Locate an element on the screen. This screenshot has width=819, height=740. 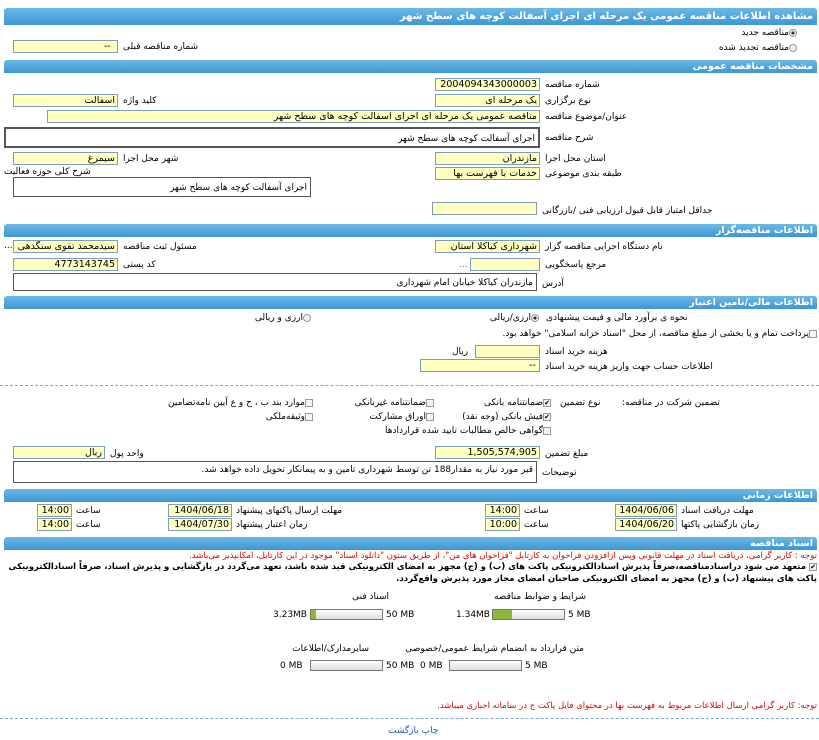
guarantee-bank: ✔ضمانتنامه بانکی is located at coordinates (517, 403).